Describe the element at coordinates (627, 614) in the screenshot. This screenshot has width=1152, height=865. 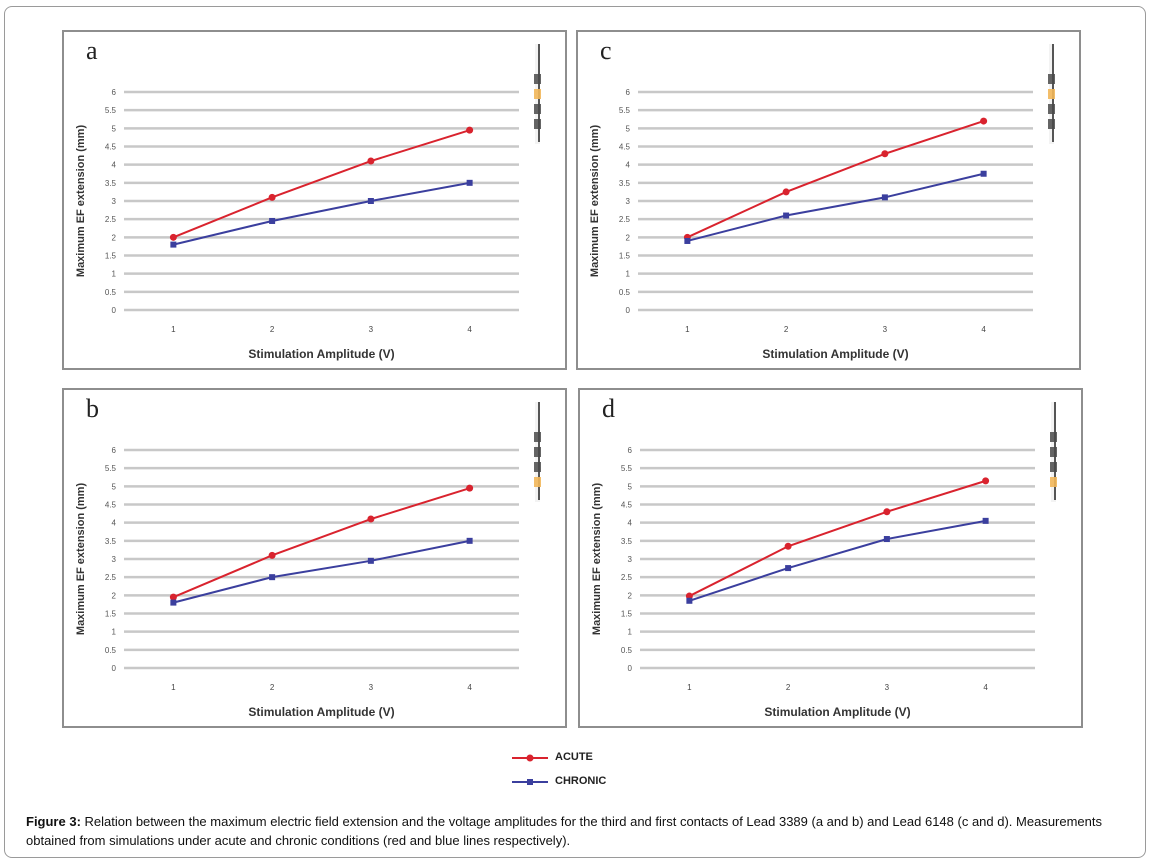
I see `y-tick-label: 1.5` at that location.